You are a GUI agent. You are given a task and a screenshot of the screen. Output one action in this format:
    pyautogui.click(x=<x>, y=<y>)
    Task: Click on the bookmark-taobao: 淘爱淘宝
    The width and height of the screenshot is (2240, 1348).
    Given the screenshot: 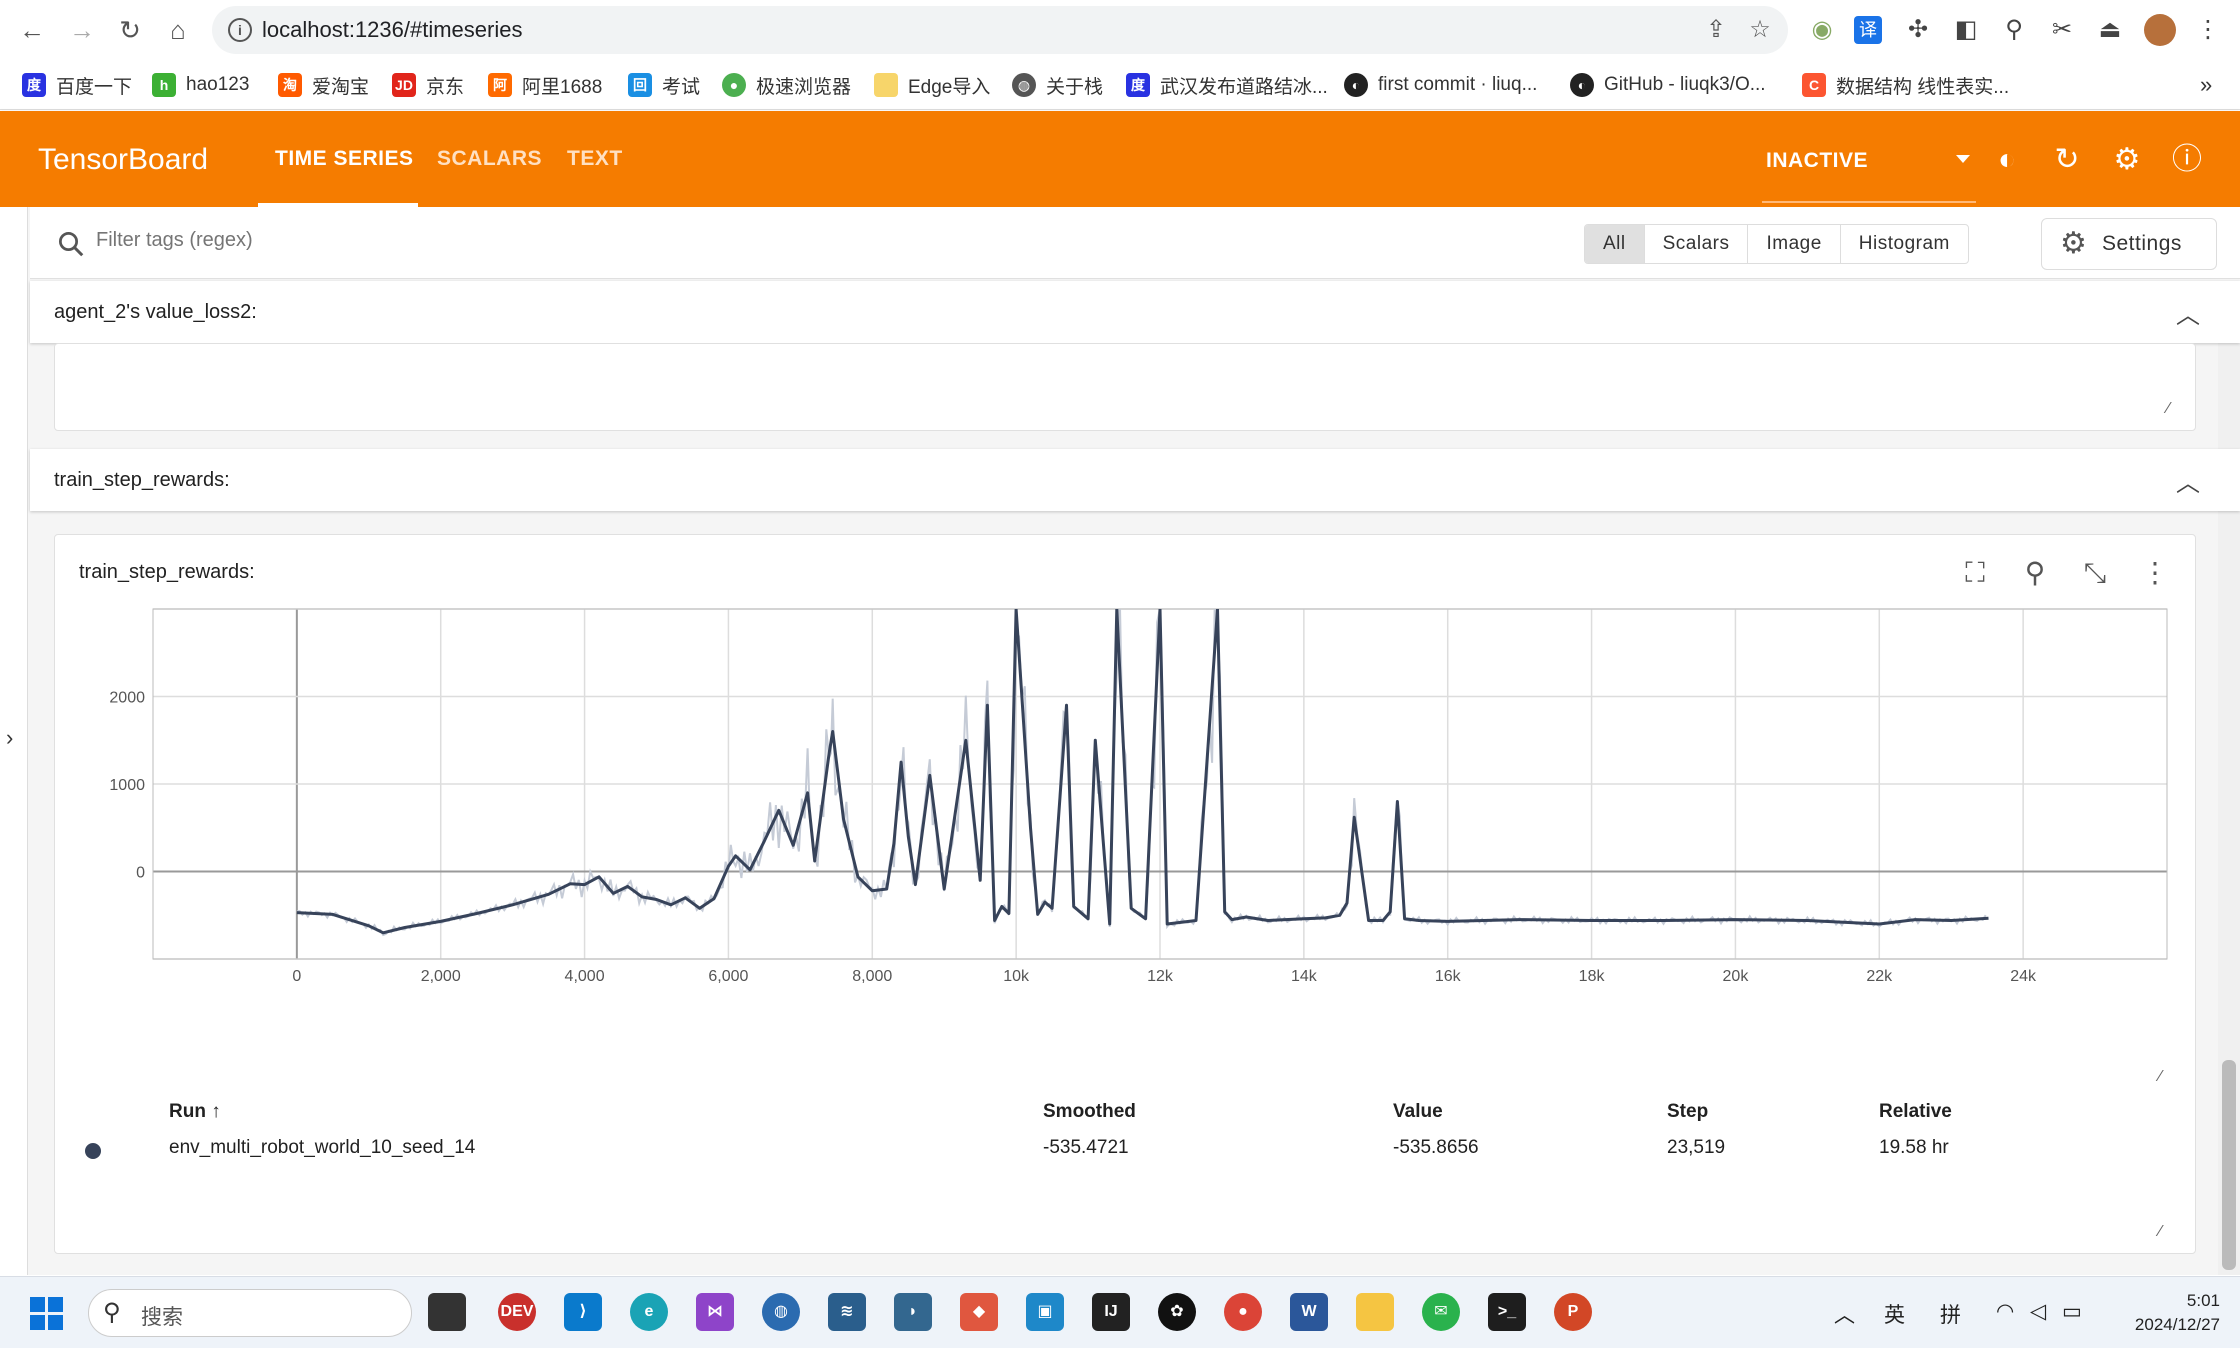 What is the action you would take?
    pyautogui.click(x=323, y=85)
    